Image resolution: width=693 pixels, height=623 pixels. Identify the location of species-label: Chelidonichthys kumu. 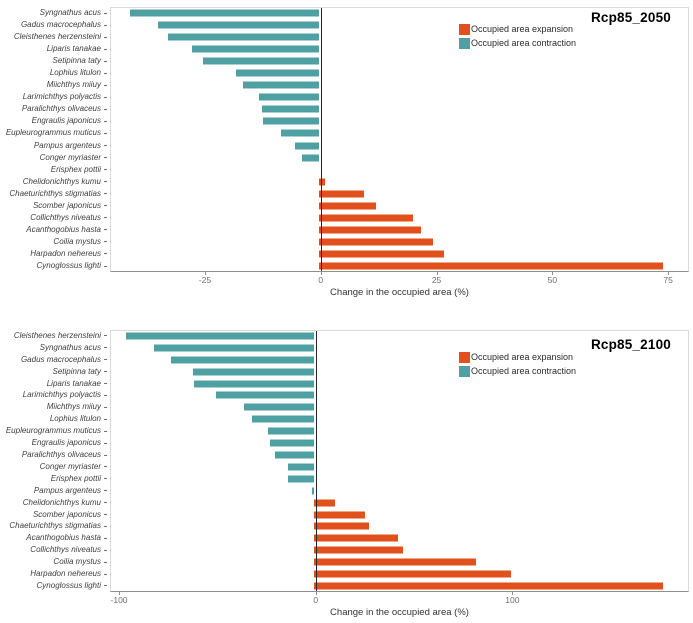
(61, 181).